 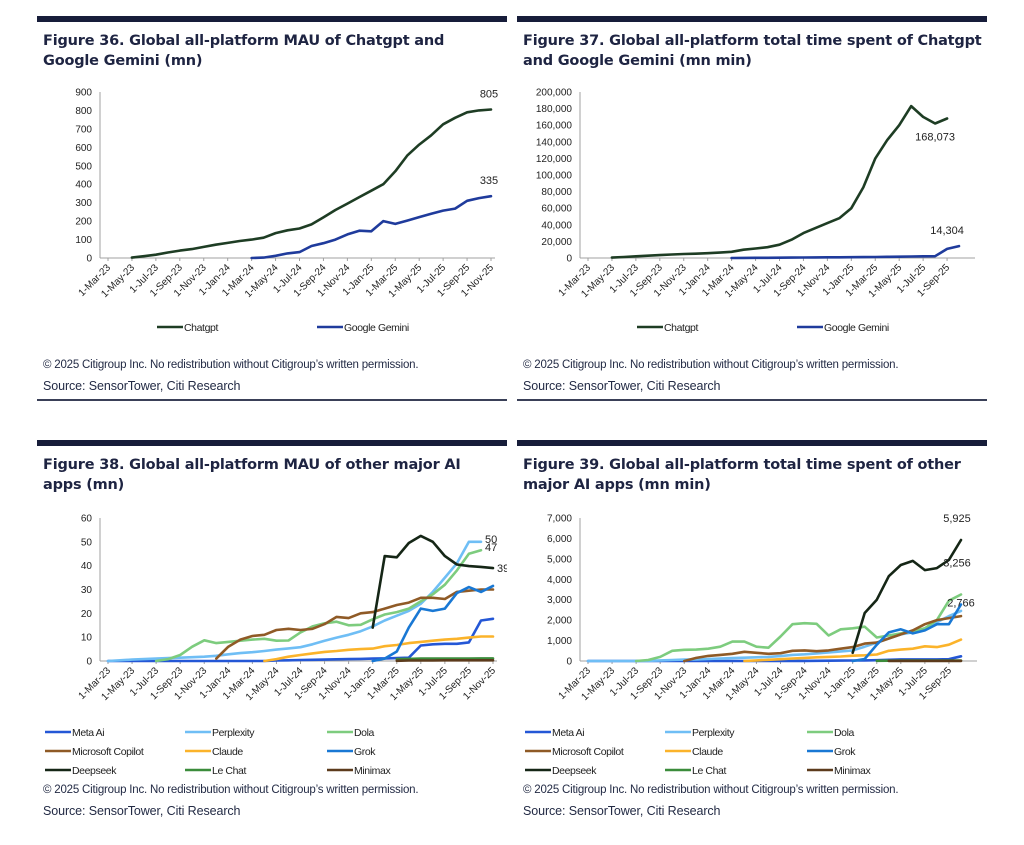 I want to click on figure-bottom-rule, so click(x=752, y=400).